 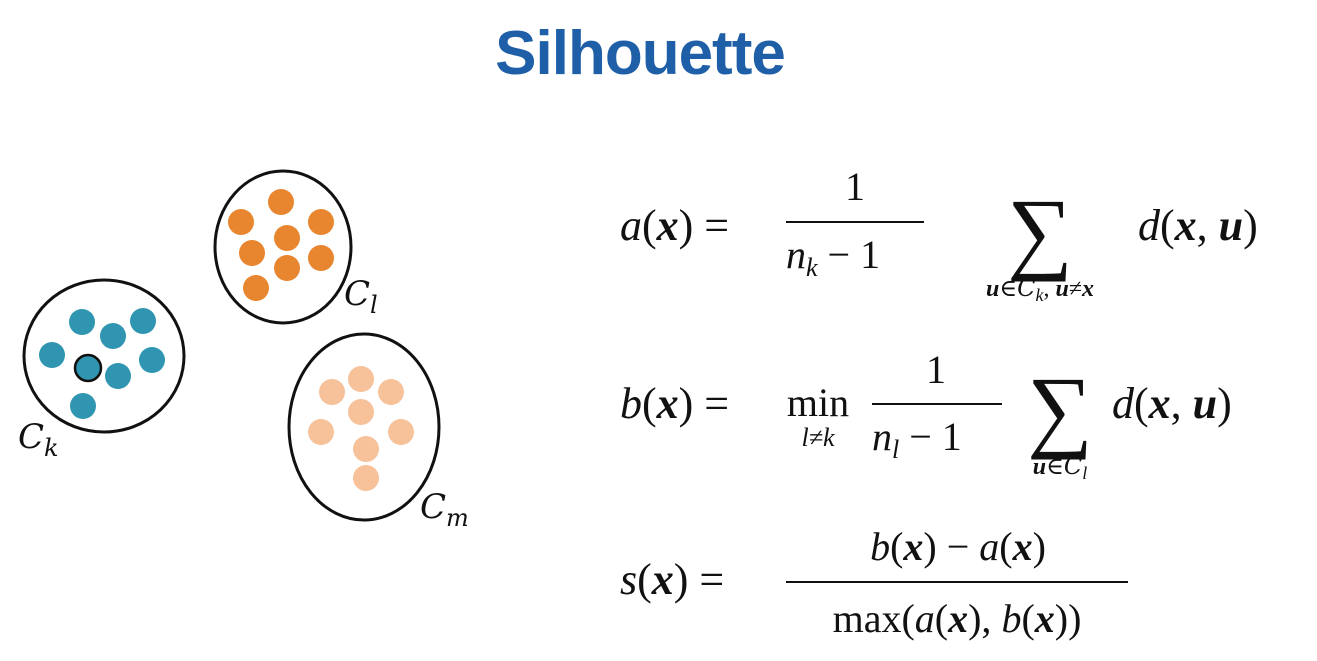 What do you see at coordinates (1172, 403) in the screenshot?
I see `formula-b-term: d(x, u)` at bounding box center [1172, 403].